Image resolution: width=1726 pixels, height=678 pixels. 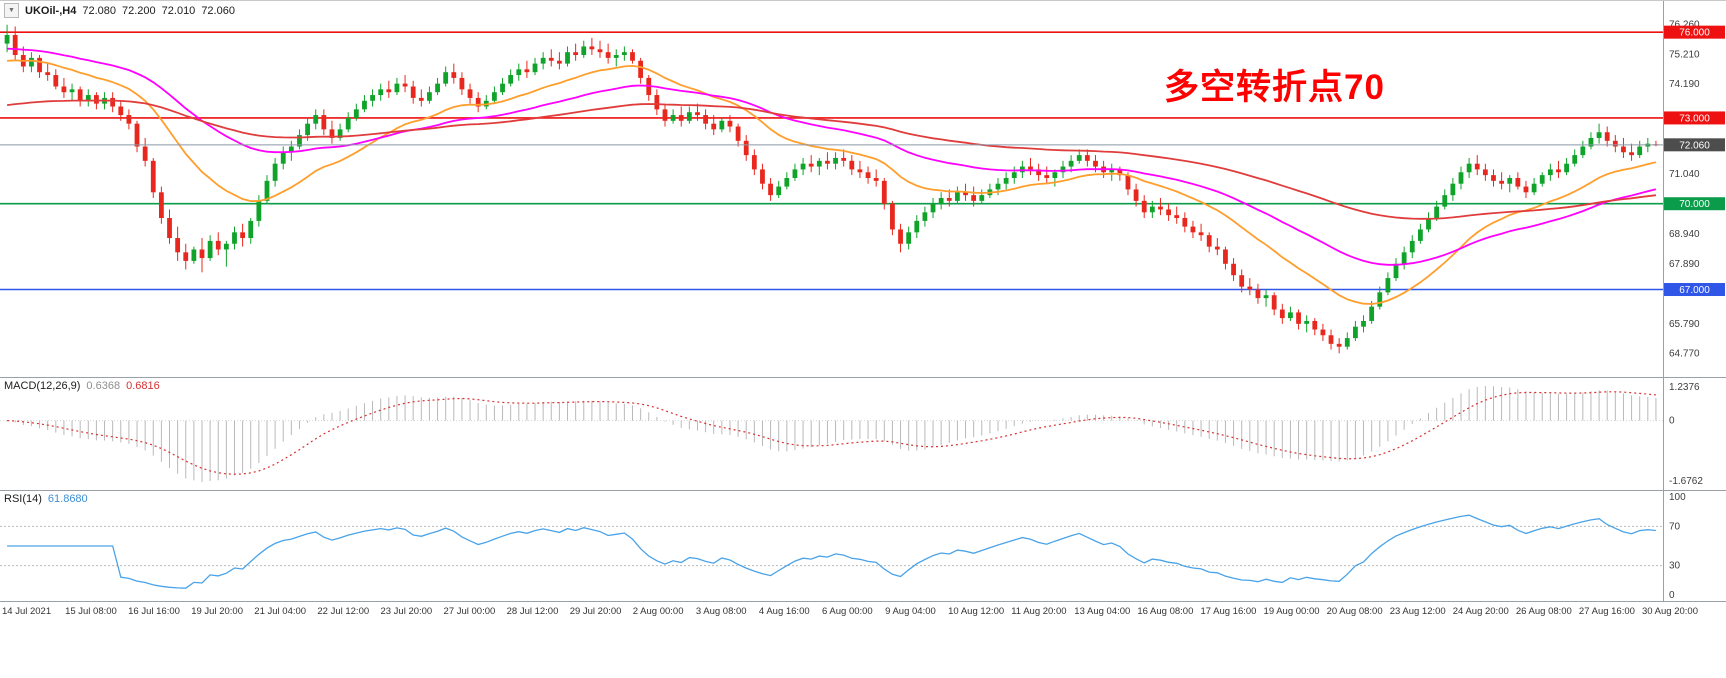 What do you see at coordinates (23, 499) in the screenshot?
I see `rsi-label: RSI(14)` at bounding box center [23, 499].